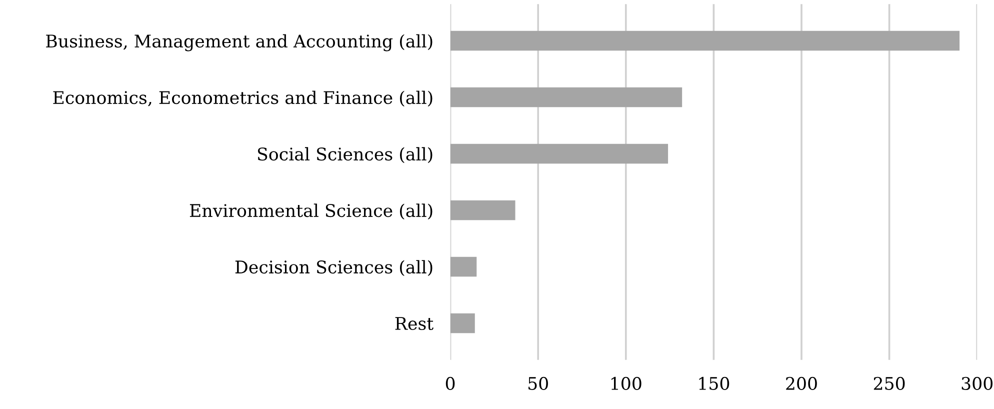 The height and width of the screenshot is (409, 994). Describe the element at coordinates (311, 212) in the screenshot. I see `y-tick-label: Environmental Science (all)` at that location.